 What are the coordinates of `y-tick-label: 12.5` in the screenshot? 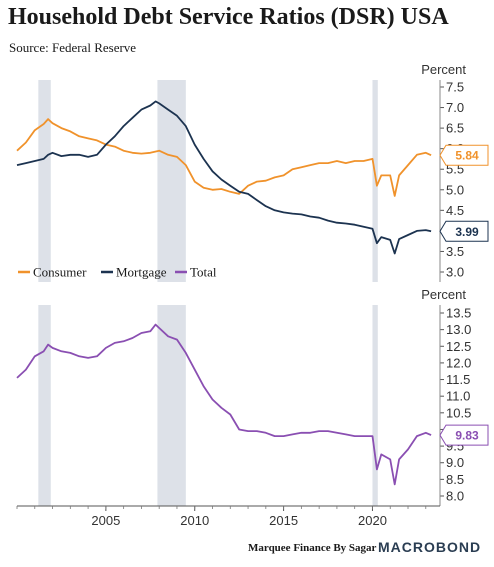 It's located at (458, 346).